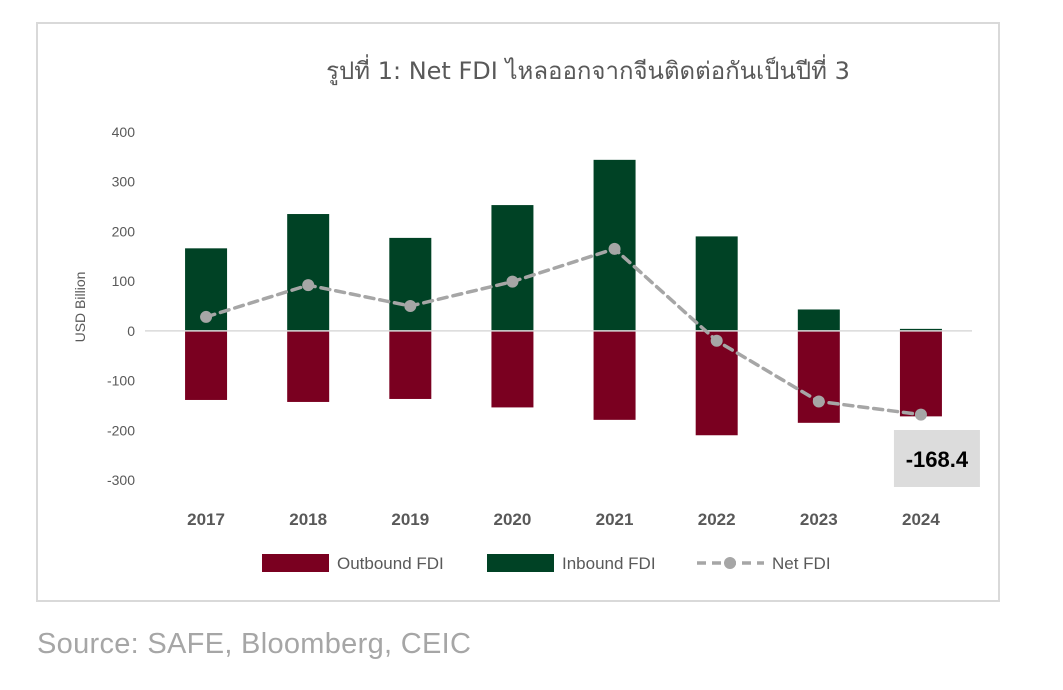  I want to click on x-tick-label: 2023, so click(819, 519).